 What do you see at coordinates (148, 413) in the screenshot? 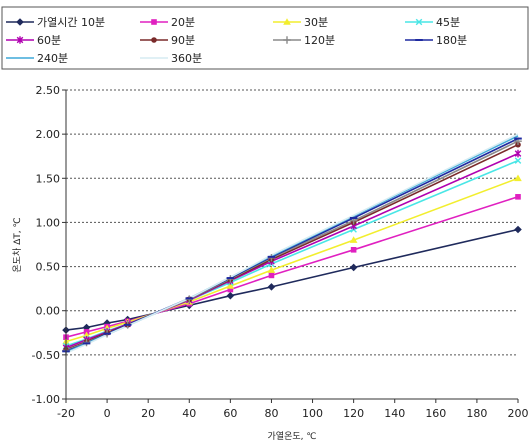
I see `x-tick-label: 20` at bounding box center [148, 413].